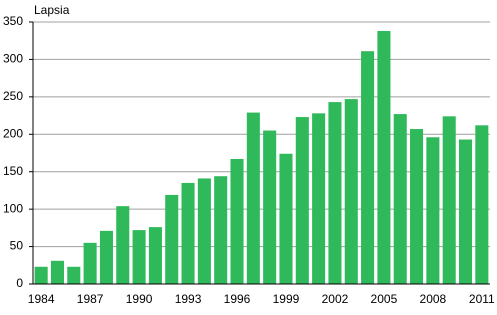 This screenshot has width=497, height=315. What do you see at coordinates (286, 299) in the screenshot?
I see `x-tick-label: 1999` at bounding box center [286, 299].